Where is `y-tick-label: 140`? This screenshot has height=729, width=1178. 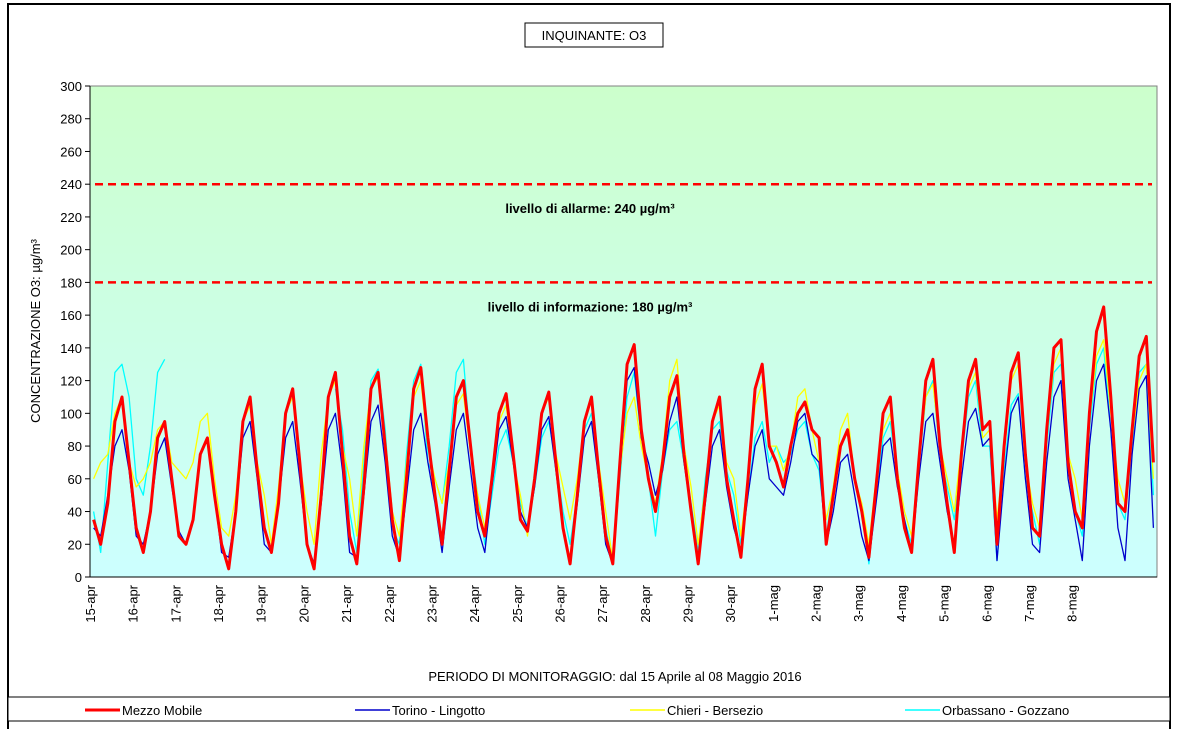 y-tick-label: 140 is located at coordinates (71, 348).